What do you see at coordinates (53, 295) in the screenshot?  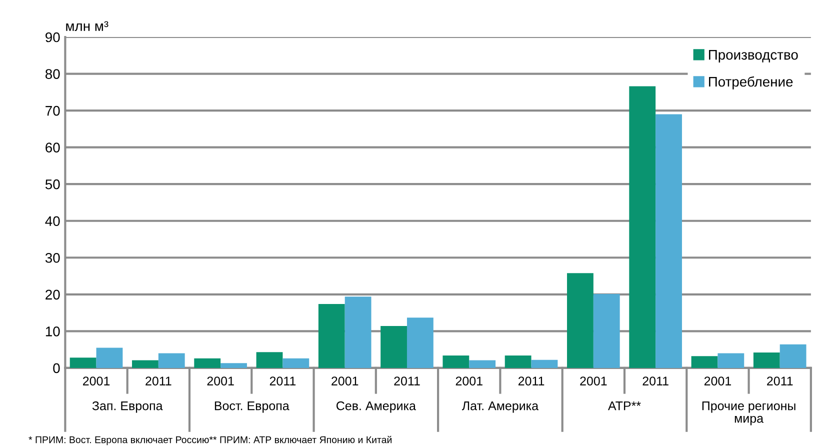 I see `y-tick-label: 20` at bounding box center [53, 295].